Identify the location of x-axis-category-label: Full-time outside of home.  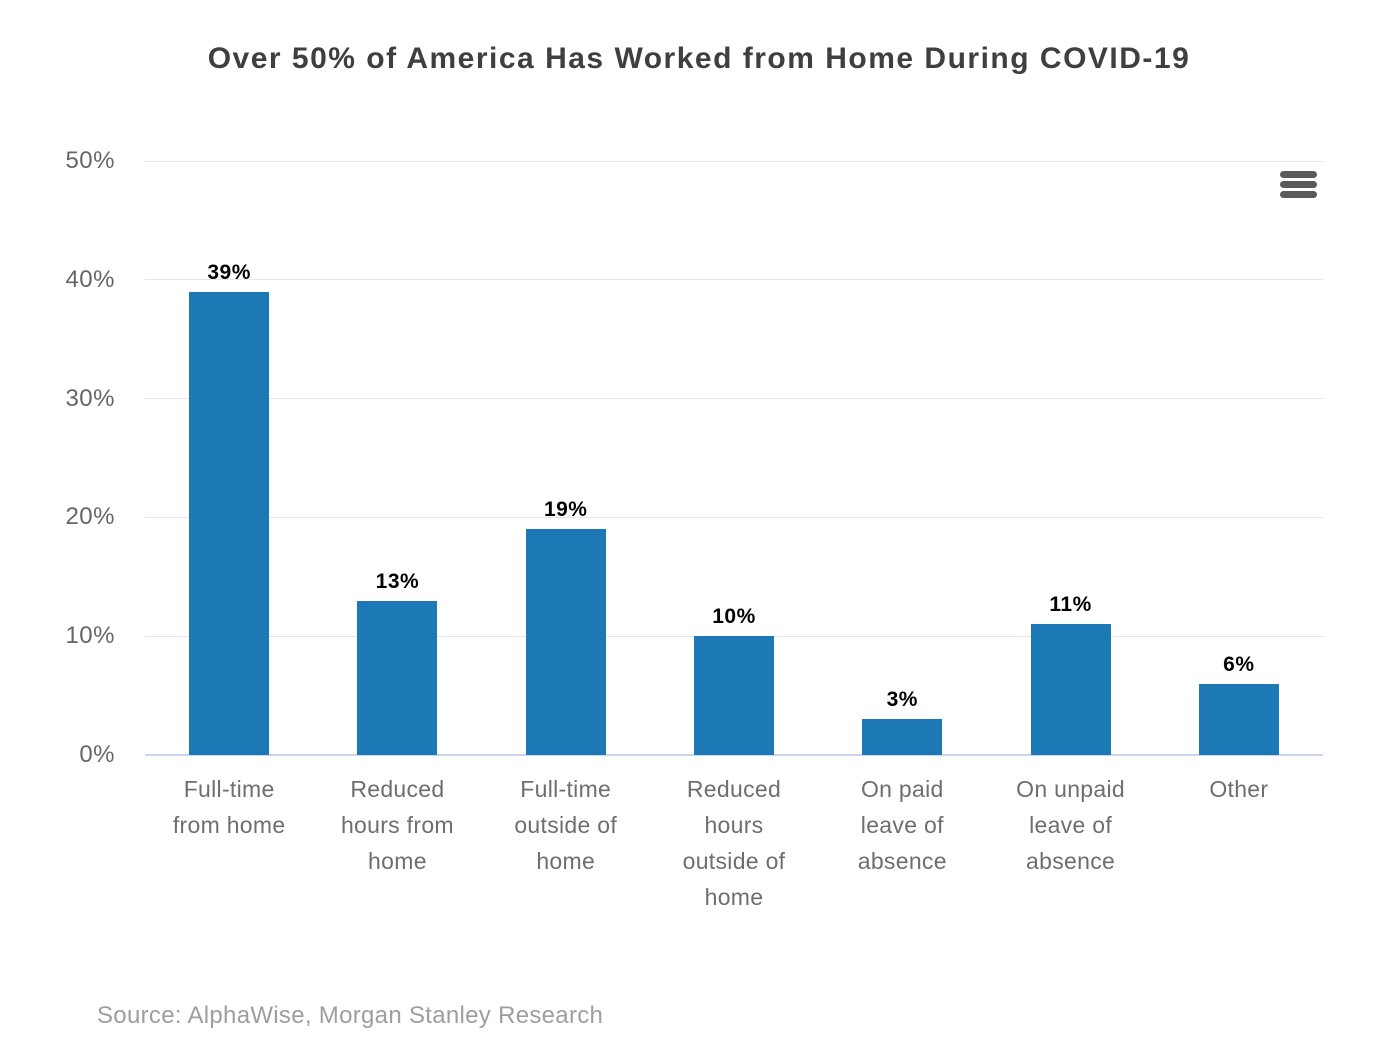
(566, 825).